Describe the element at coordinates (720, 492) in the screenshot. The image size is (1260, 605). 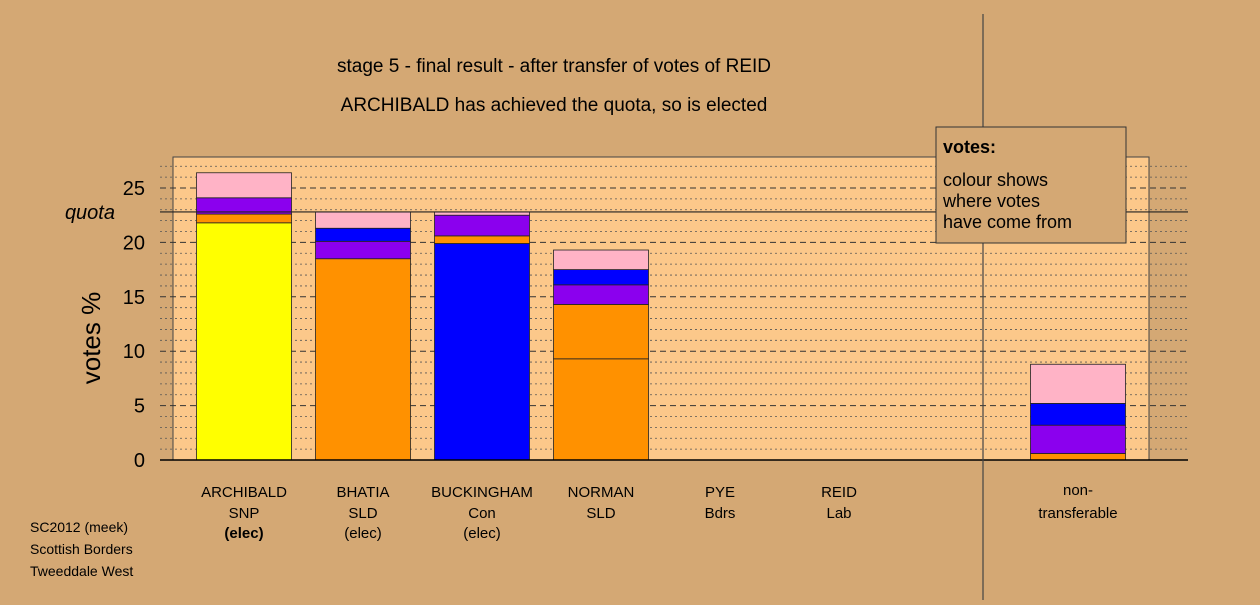
I see `candidate-name-label: PYE` at that location.